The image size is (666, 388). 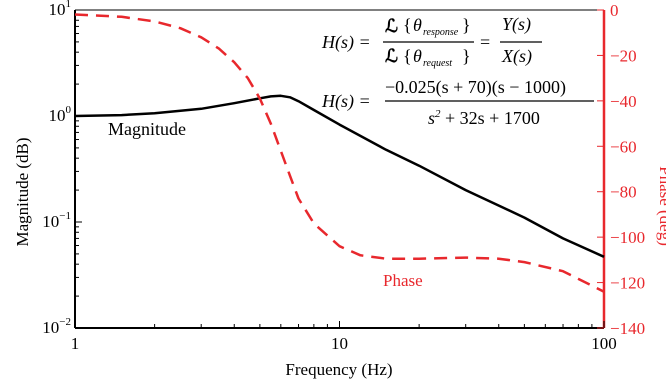 What do you see at coordinates (623, 192) in the screenshot?
I see `y-right-tick-label: −80` at bounding box center [623, 192].